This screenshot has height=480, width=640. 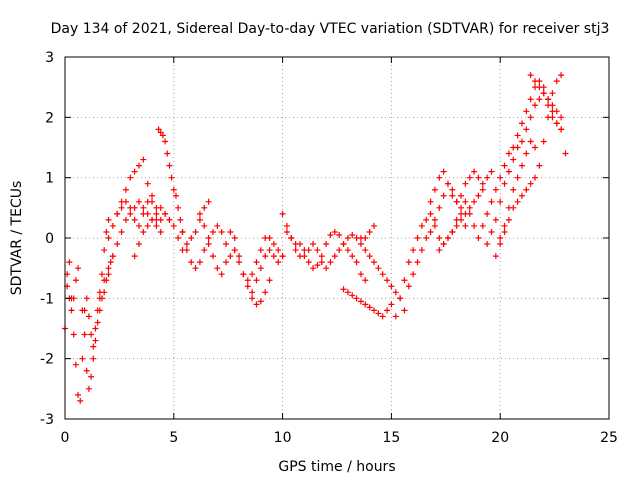 I want to click on series-arc-r, so click(x=437, y=235).